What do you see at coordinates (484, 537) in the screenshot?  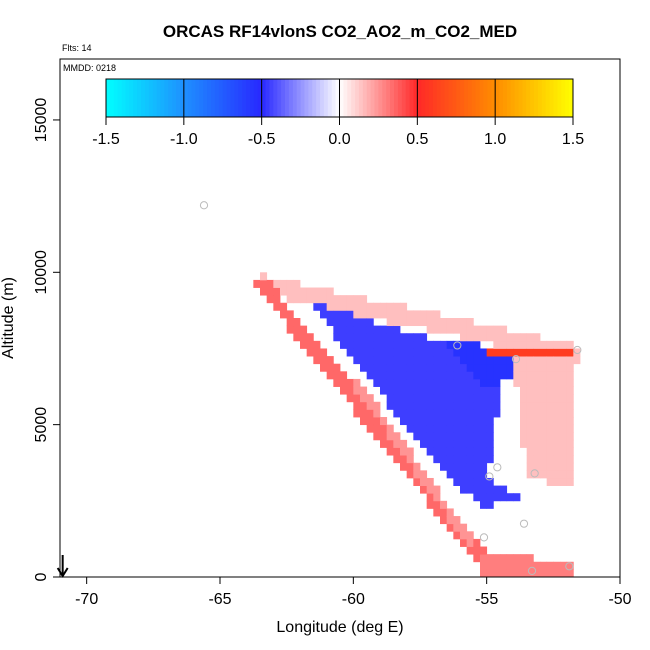 I see `sample-point` at bounding box center [484, 537].